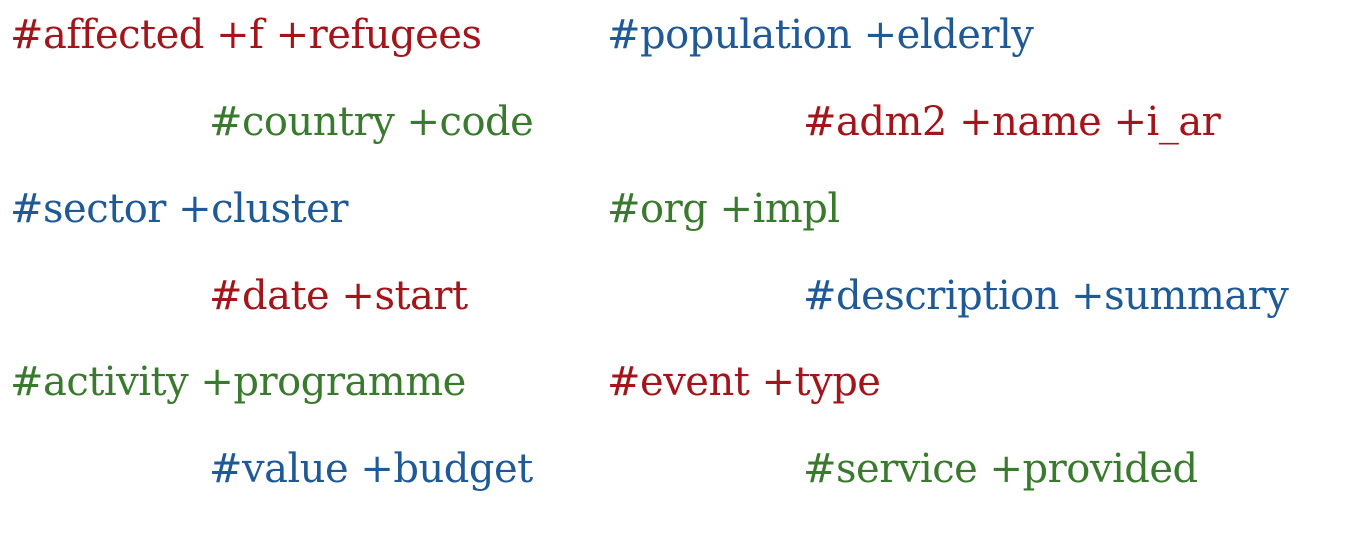 The height and width of the screenshot is (546, 1360). What do you see at coordinates (820, 35) in the screenshot?
I see `tag-population-elderly: #population +elderly` at bounding box center [820, 35].